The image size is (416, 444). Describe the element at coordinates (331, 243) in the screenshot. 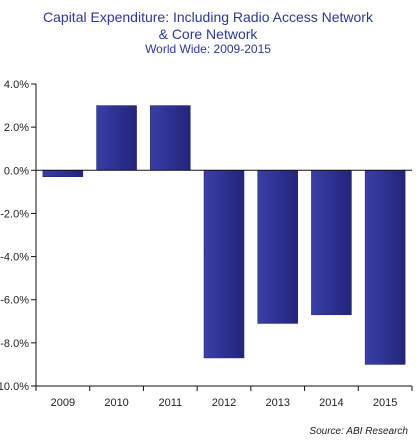

I see `bar-2014` at that location.